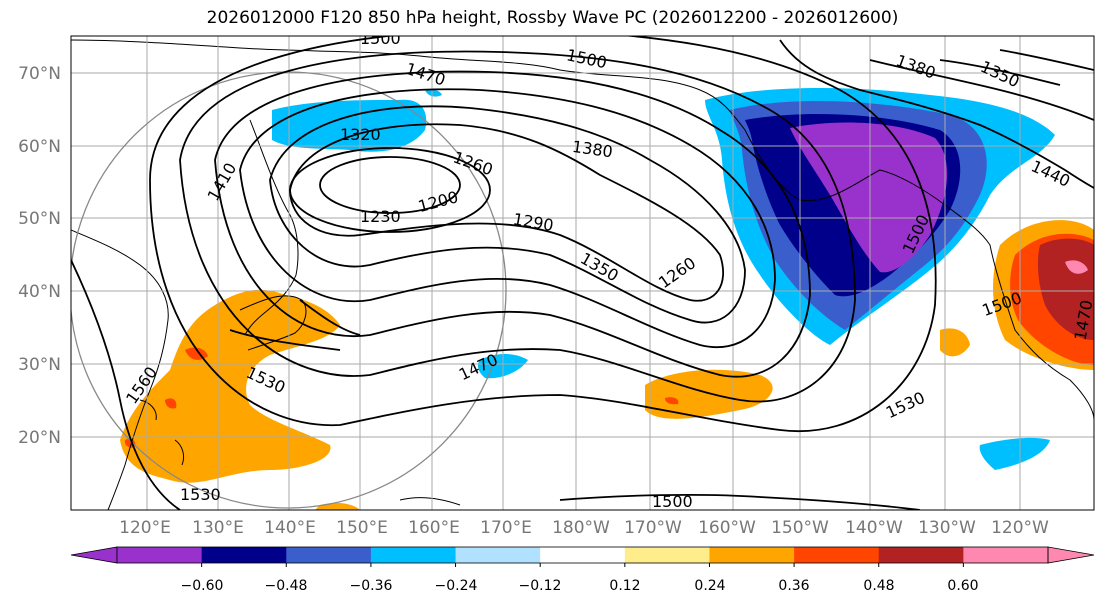  I want to click on colorbar-arrow-max, so click(1071, 555).